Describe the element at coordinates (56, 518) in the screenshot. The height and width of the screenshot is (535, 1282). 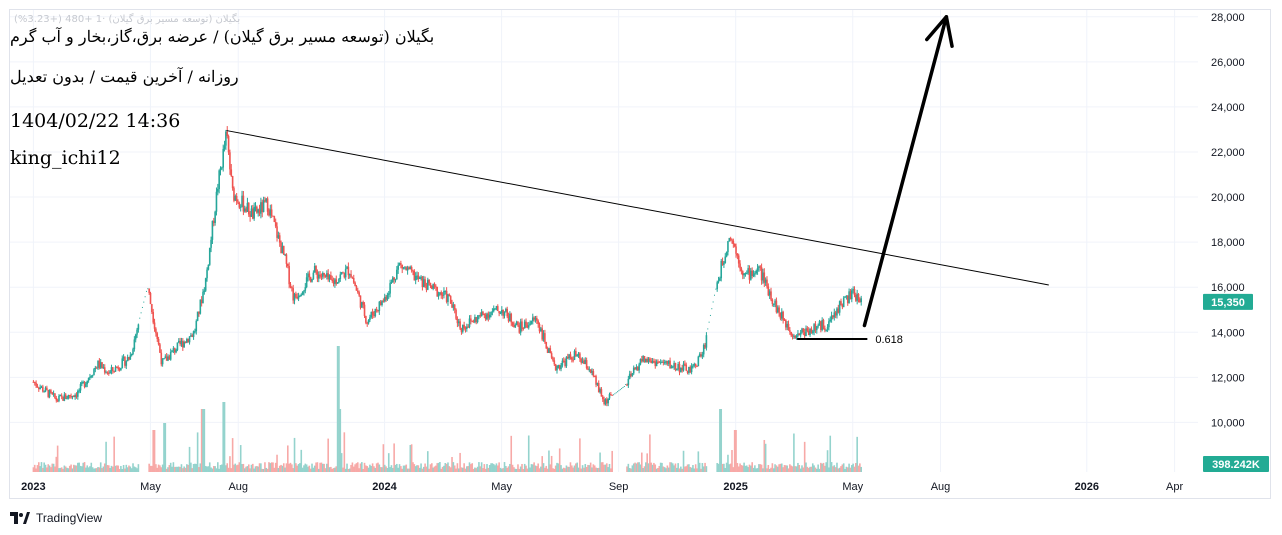
I see `tradingview-brand: TradingView` at that location.